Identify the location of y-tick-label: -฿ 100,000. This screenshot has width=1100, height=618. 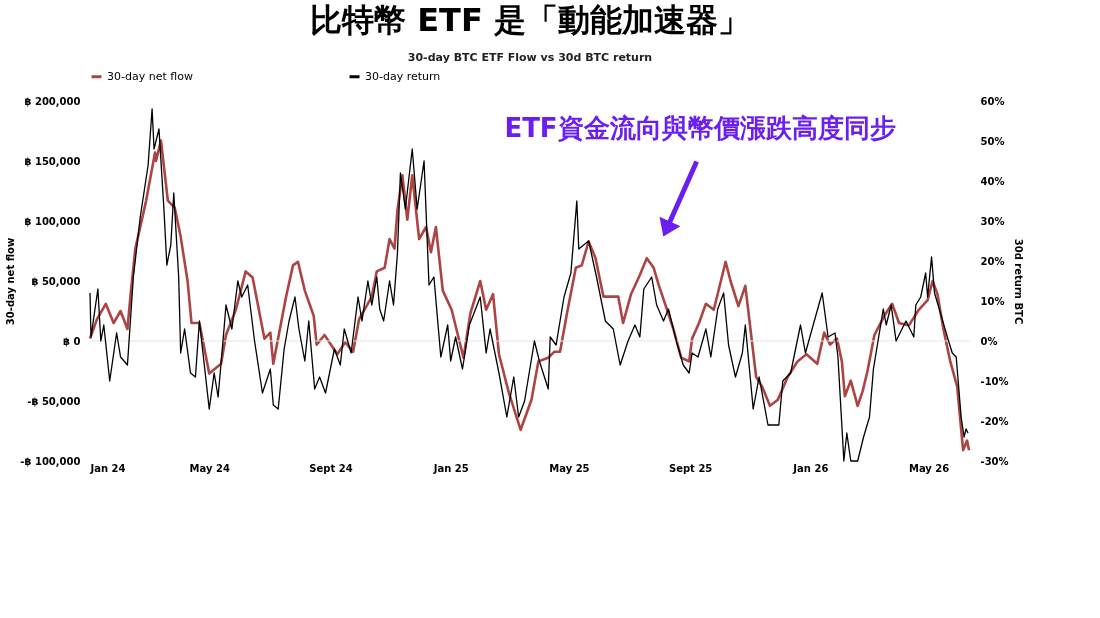
(50, 461).